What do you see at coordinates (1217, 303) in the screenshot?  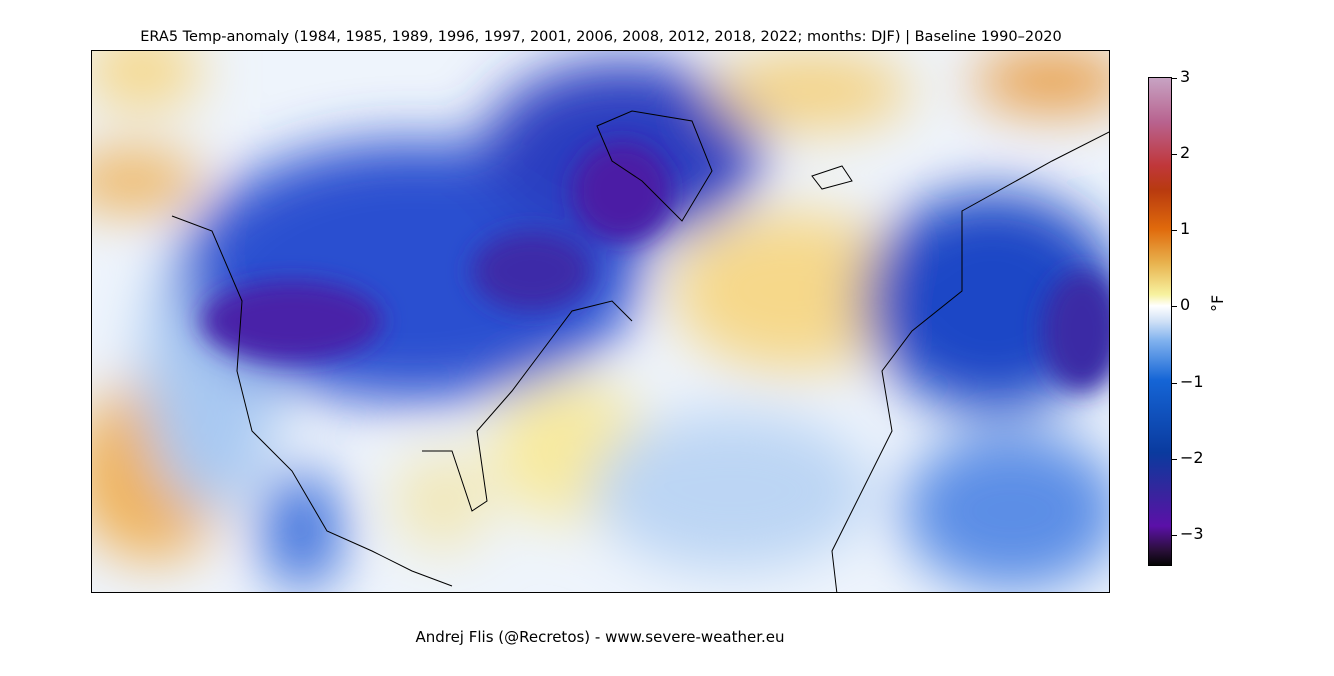 I see `colorbar-unit-label: °F` at bounding box center [1217, 303].